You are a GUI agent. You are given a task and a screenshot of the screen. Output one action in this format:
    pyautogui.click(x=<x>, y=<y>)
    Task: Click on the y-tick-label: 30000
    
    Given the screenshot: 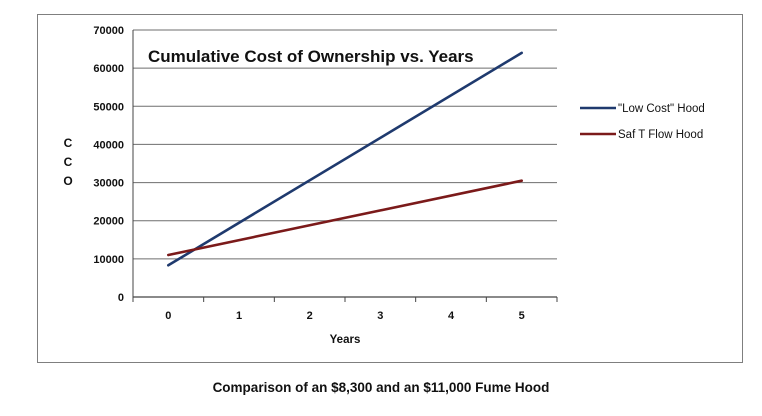 What is the action you would take?
    pyautogui.click(x=108, y=184)
    